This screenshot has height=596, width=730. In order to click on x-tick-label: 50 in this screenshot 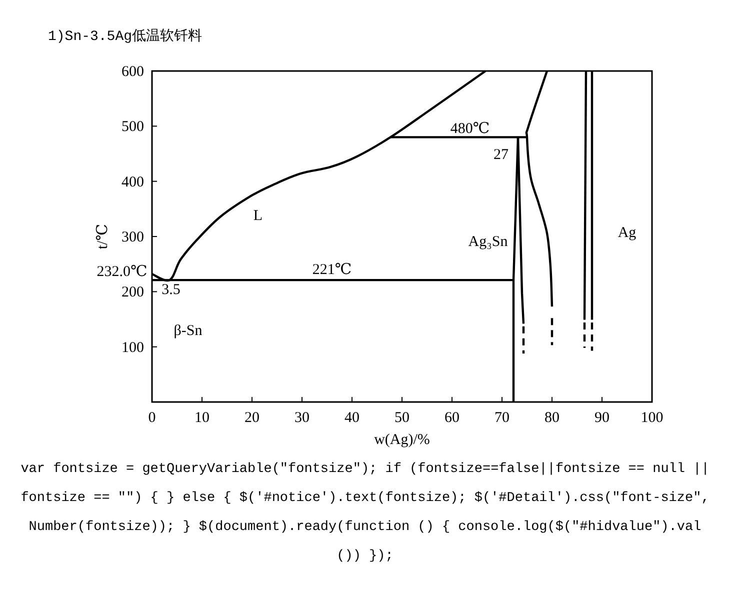, I will do `click(402, 418)`.